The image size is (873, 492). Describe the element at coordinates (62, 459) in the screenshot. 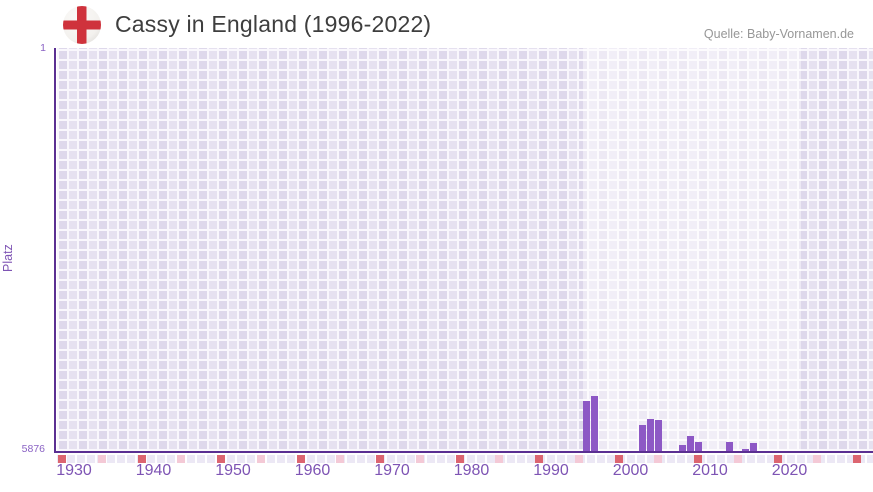

I see `decade-marker-1930` at that location.